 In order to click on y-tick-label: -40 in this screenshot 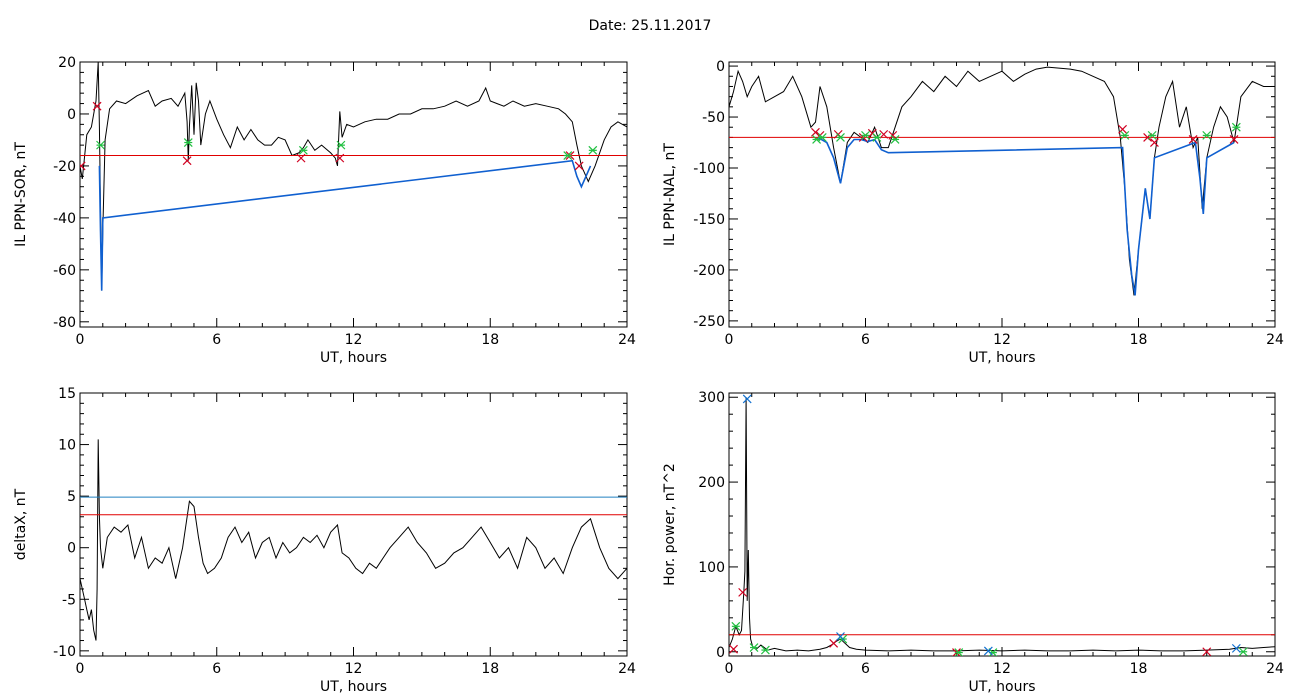, I will do `click(64, 219)`.